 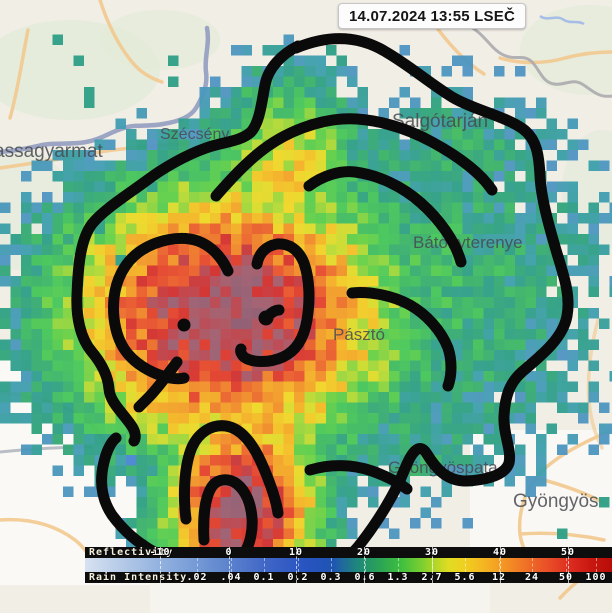 I want to click on reflectivity-tick-40: 40, so click(x=500, y=552).